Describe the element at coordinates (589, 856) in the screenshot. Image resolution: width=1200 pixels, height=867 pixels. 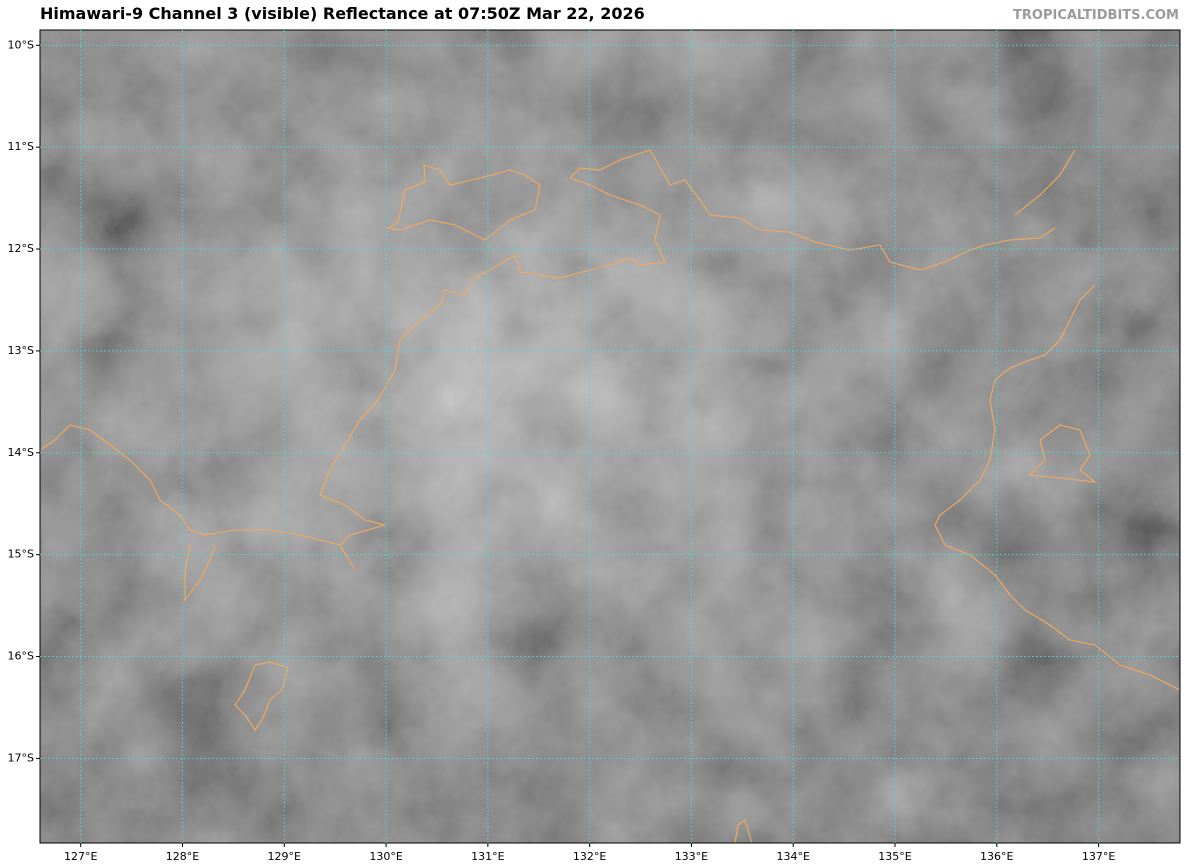
I see `x-tick-label: 132°E` at that location.